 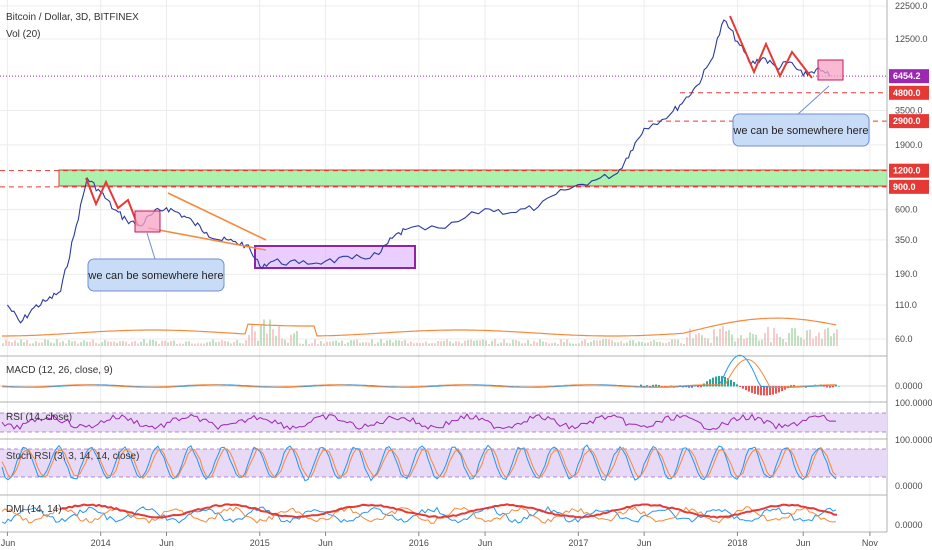 I want to click on dmi-label: DMI (14, 14), so click(x=34, y=509).